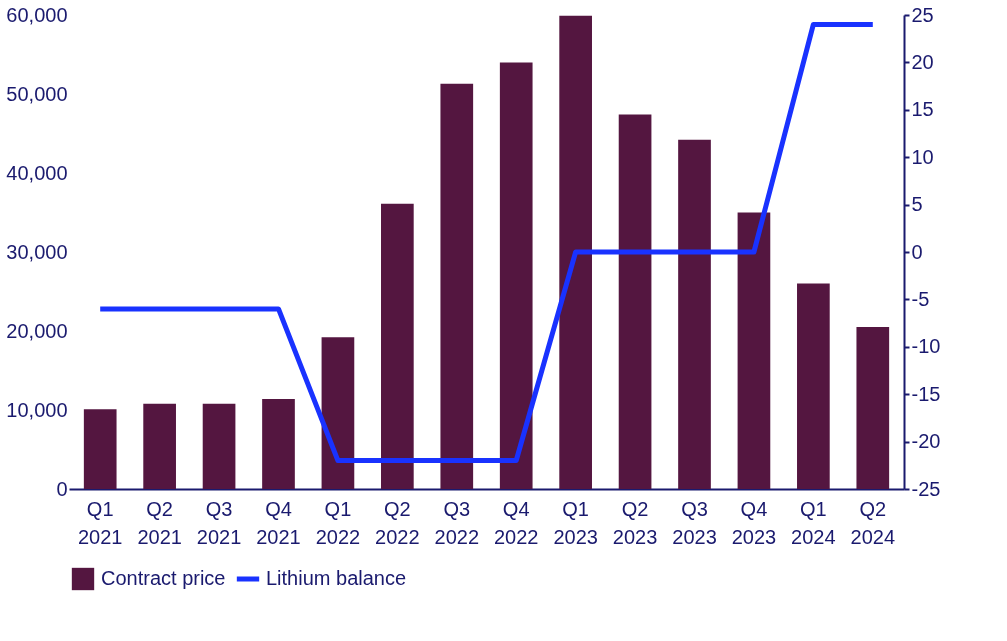 Image resolution: width=1007 pixels, height=641 pixels. Describe the element at coordinates (219, 522) in the screenshot. I see `x-tick-label: Q3 2021` at that location.